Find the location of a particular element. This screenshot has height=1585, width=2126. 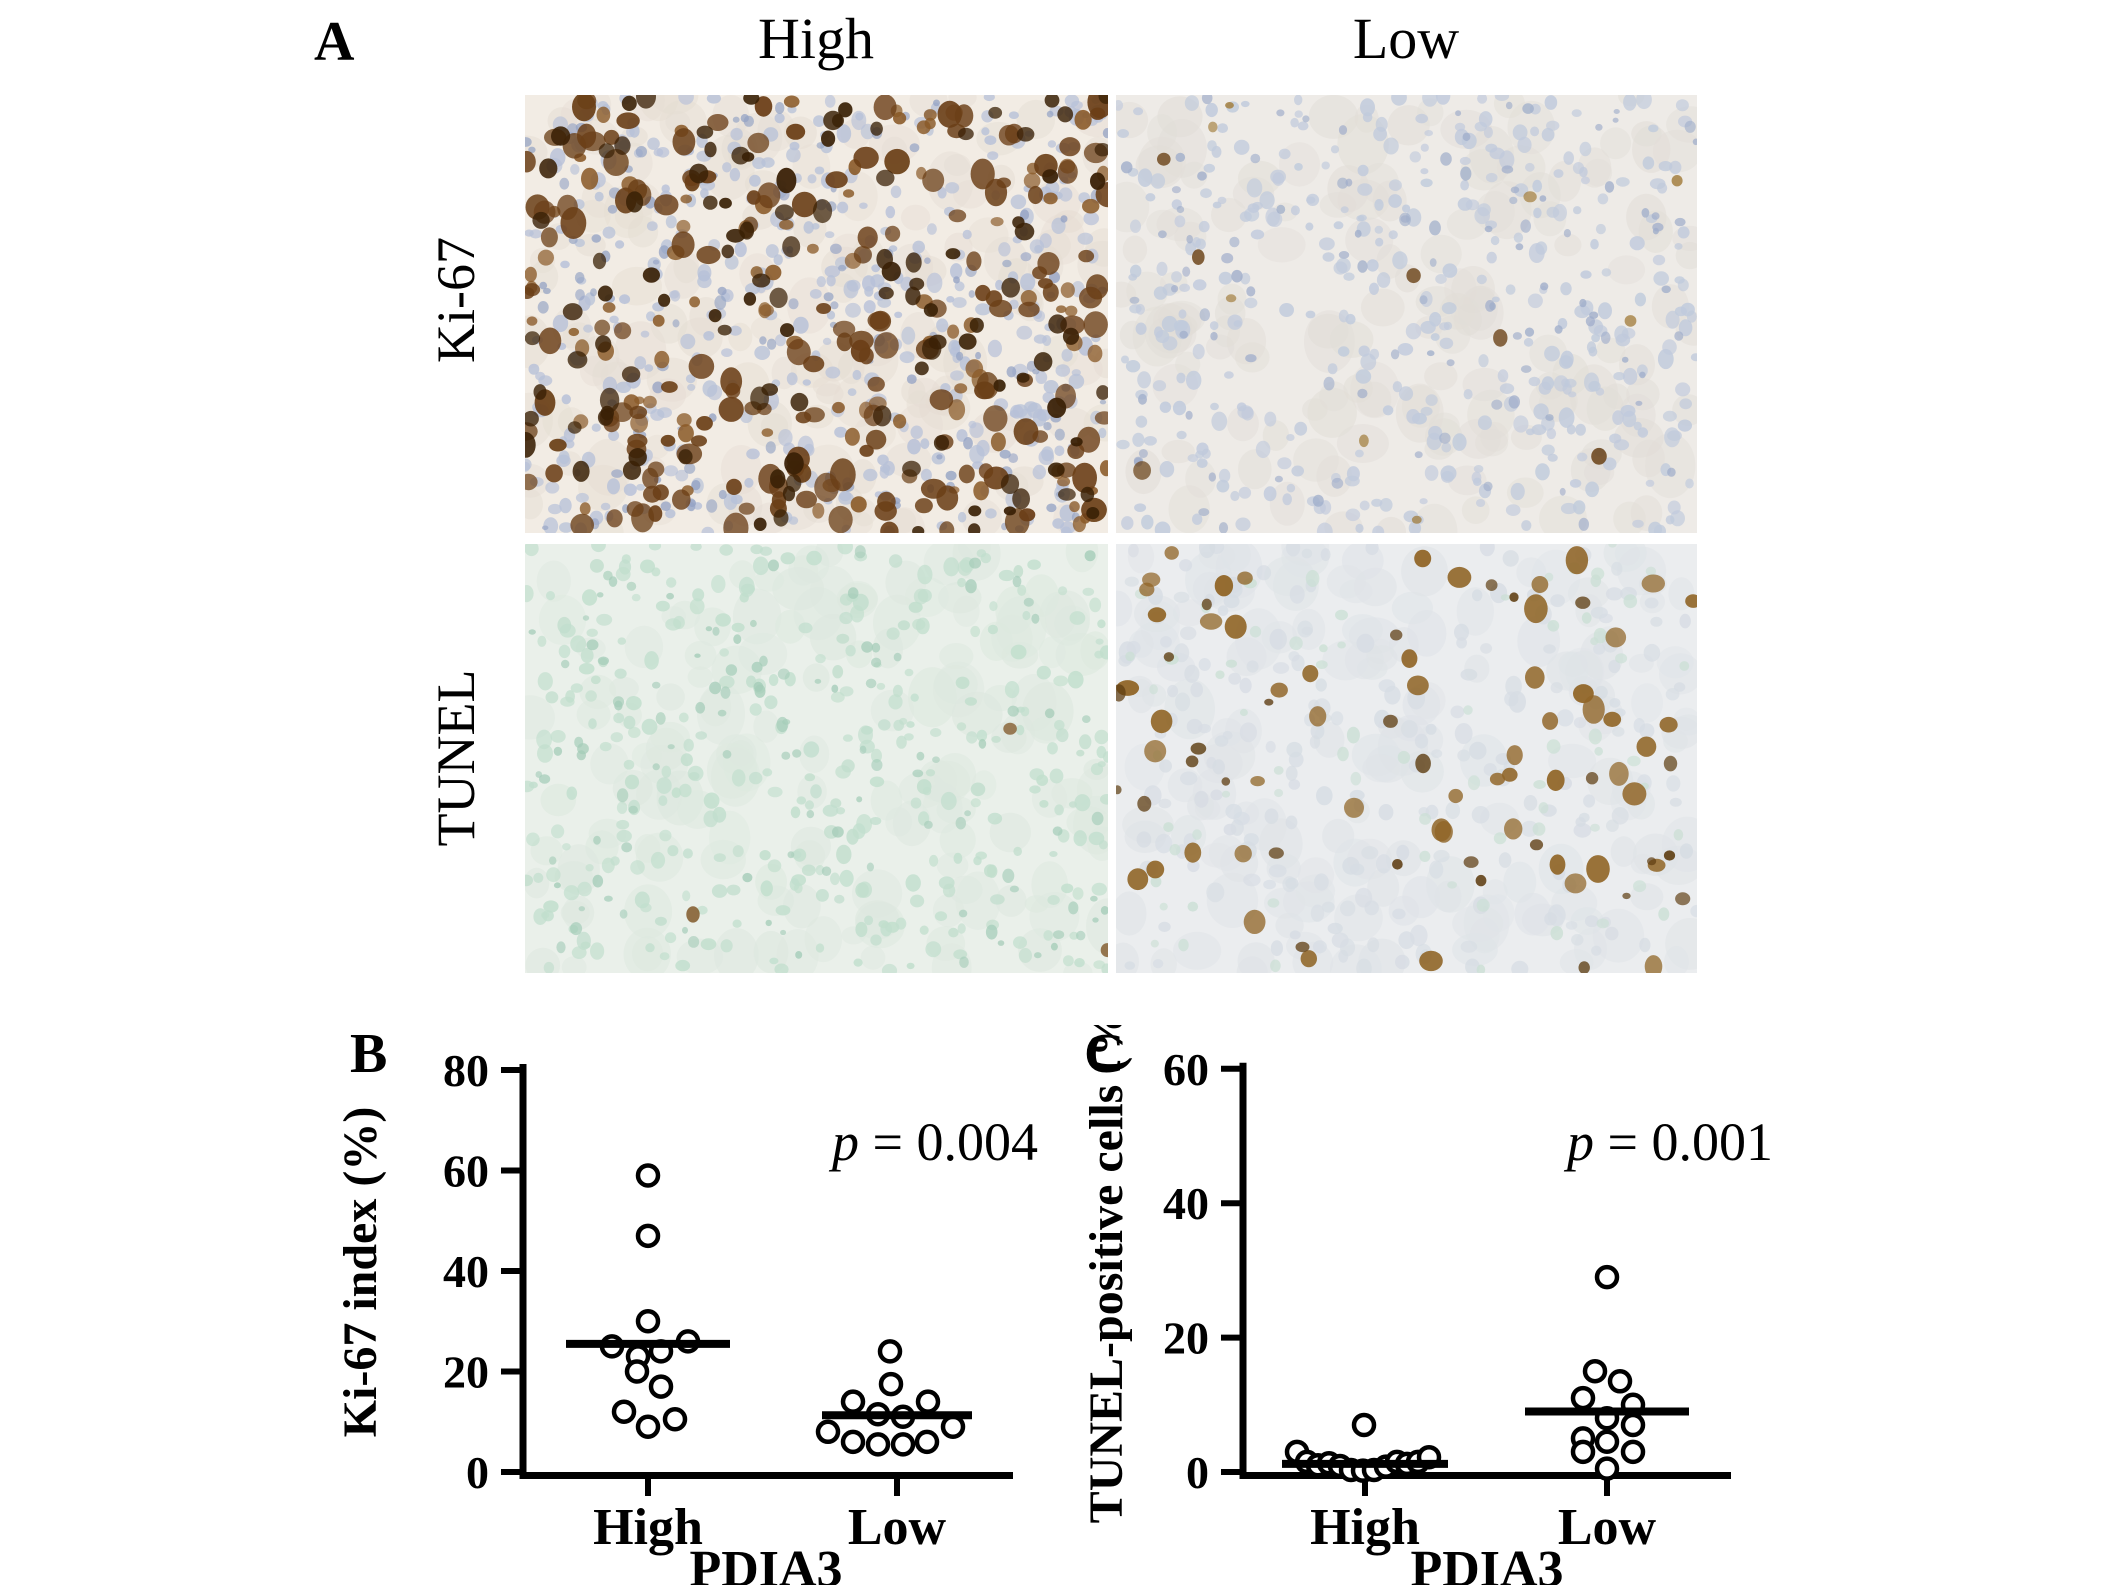

svg-text: TUNEL-positive cells (%) is located at coordinates (1106, 1274).